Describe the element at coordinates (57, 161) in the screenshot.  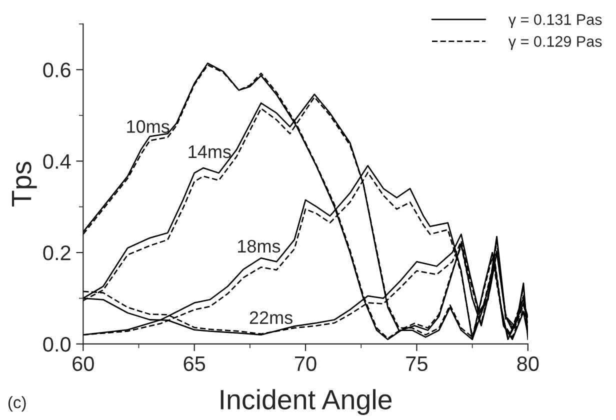
I see `y-tick-label: 0.4` at that location.